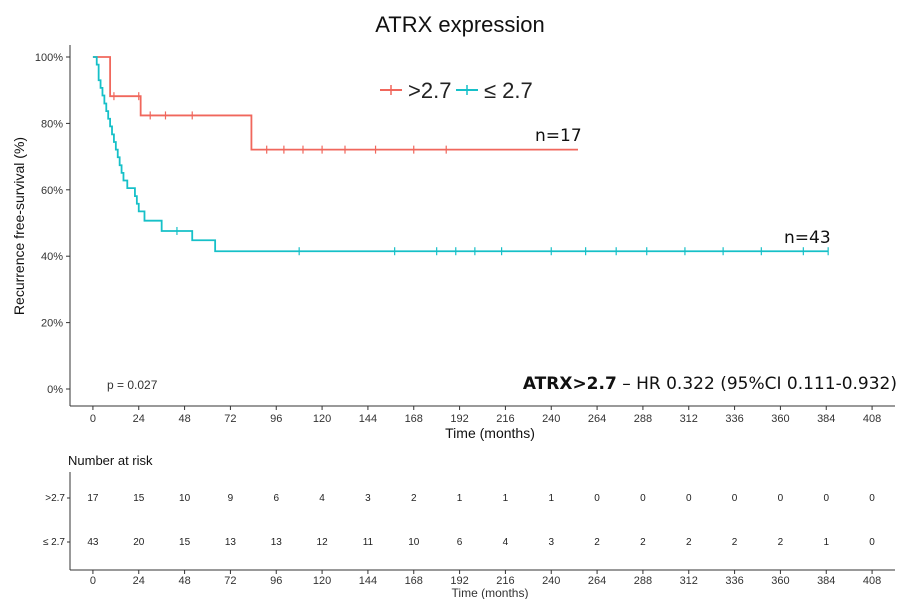 Image resolution: width=902 pixels, height=599 pixels. Describe the element at coordinates (414, 581) in the screenshot. I see `risk-x-tick-label: 168` at that location.